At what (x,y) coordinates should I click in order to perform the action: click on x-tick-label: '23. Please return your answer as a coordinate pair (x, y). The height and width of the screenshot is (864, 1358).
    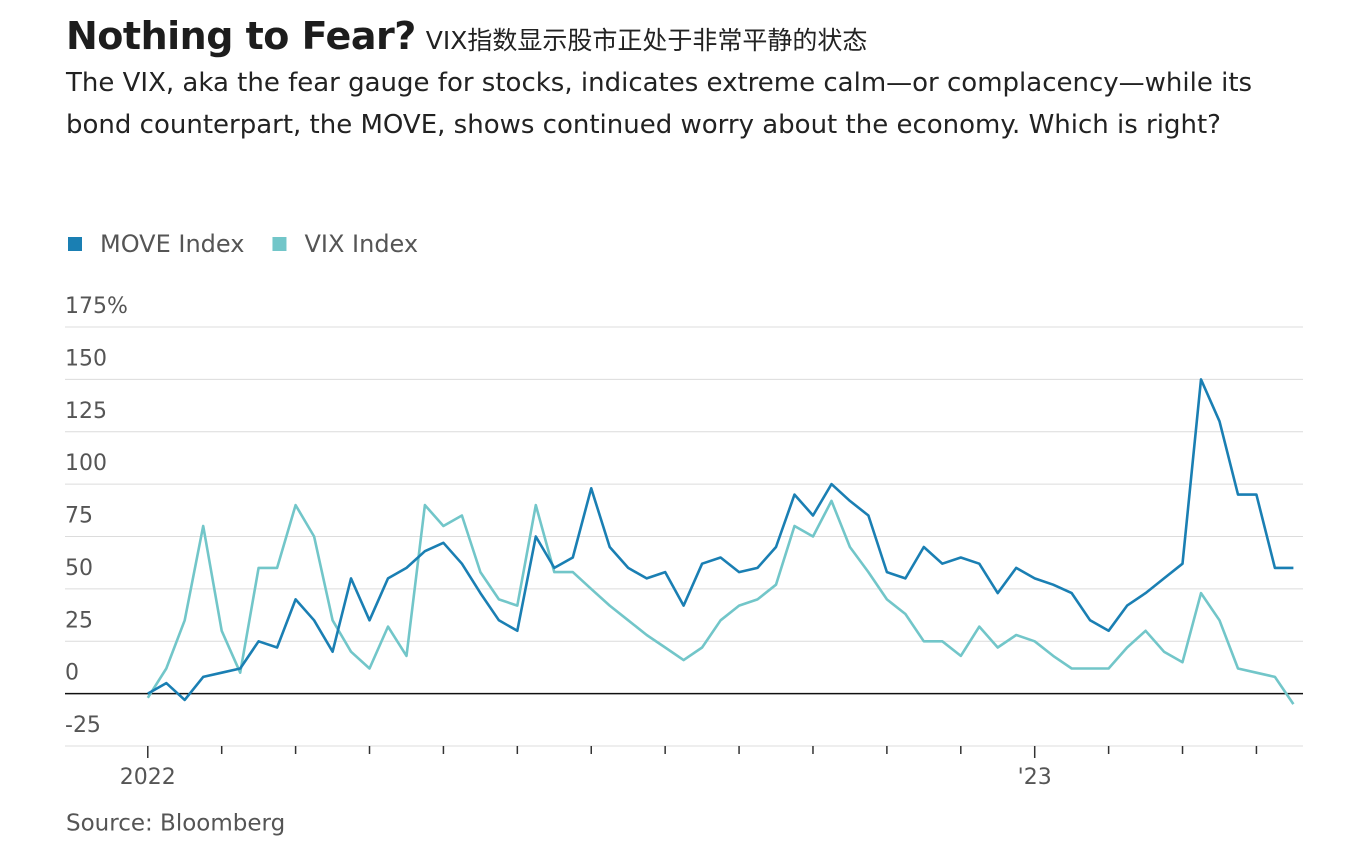
    Looking at the image, I should click on (1035, 777).